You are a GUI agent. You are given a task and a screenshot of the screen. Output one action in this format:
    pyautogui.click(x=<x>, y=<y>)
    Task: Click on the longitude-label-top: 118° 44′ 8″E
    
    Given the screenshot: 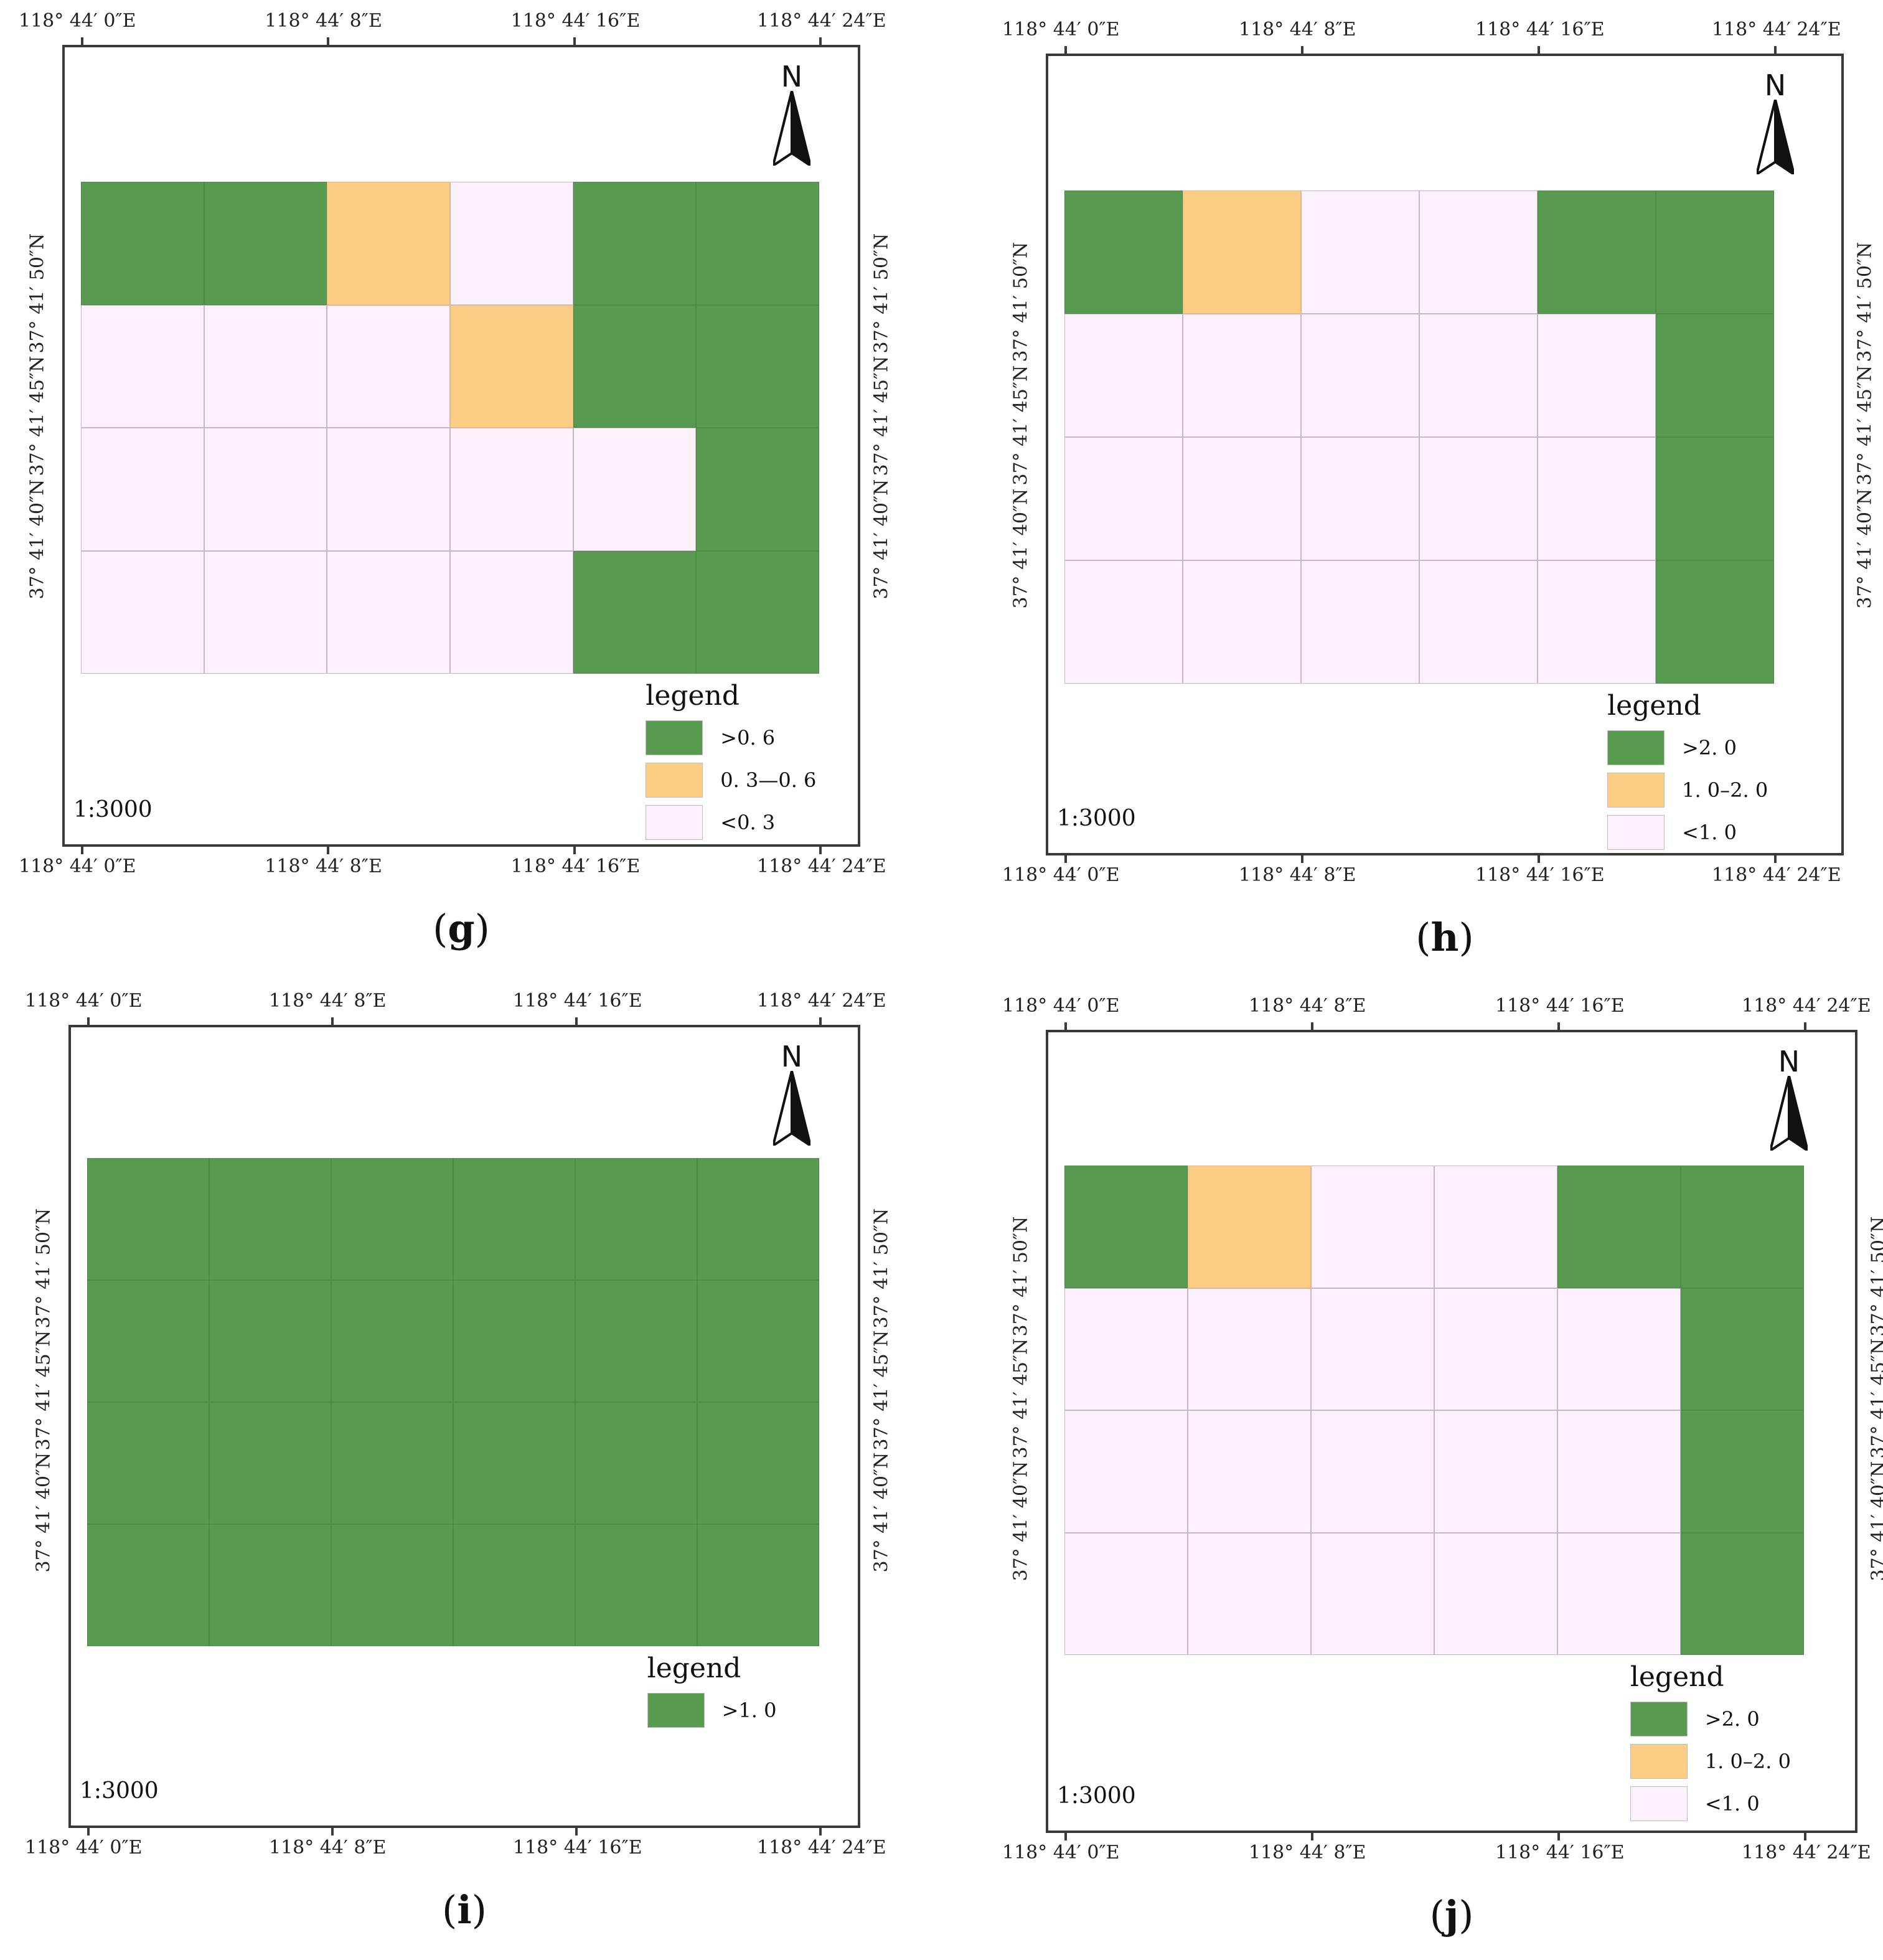 What is the action you would take?
    pyautogui.click(x=1297, y=29)
    